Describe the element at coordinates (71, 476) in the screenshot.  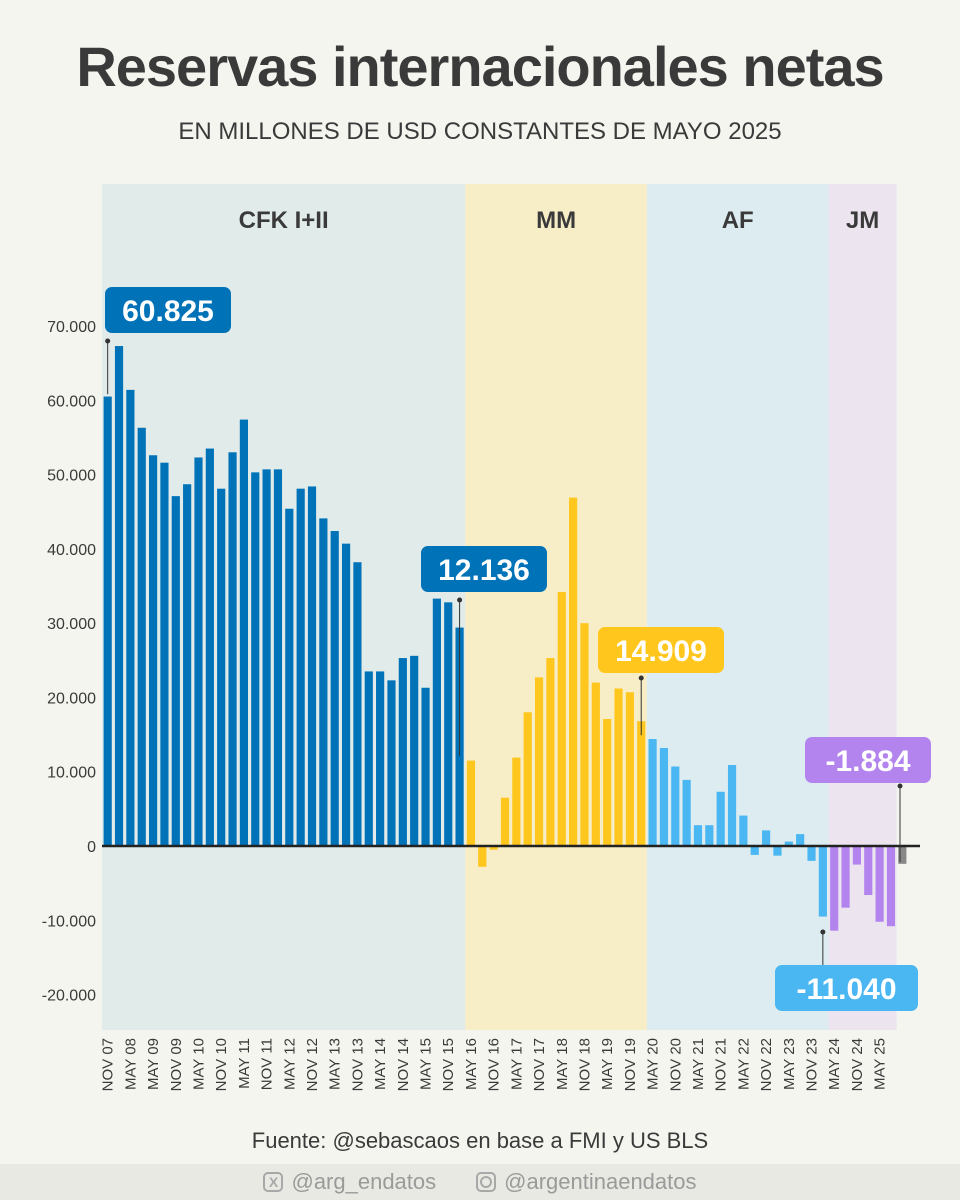
I see `y-tick-label: 50.000` at that location.